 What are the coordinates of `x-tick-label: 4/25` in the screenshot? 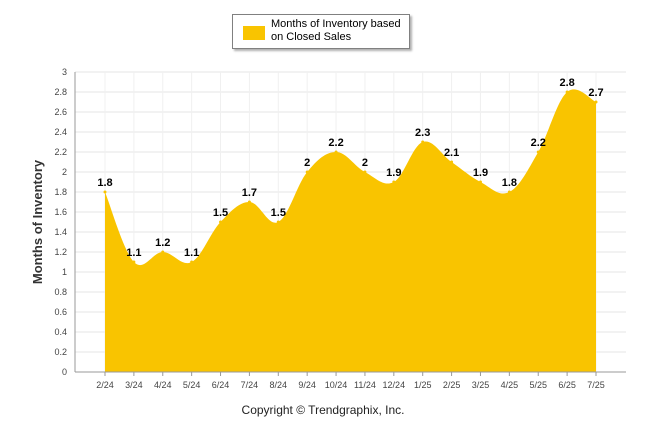 It's located at (510, 385).